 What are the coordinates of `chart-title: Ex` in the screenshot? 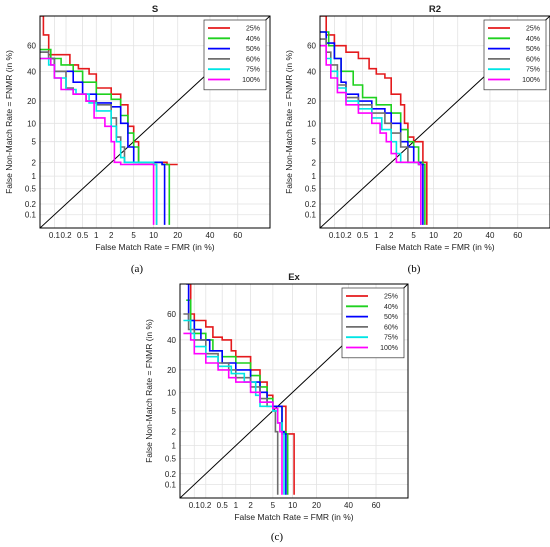 It's located at (294, 277).